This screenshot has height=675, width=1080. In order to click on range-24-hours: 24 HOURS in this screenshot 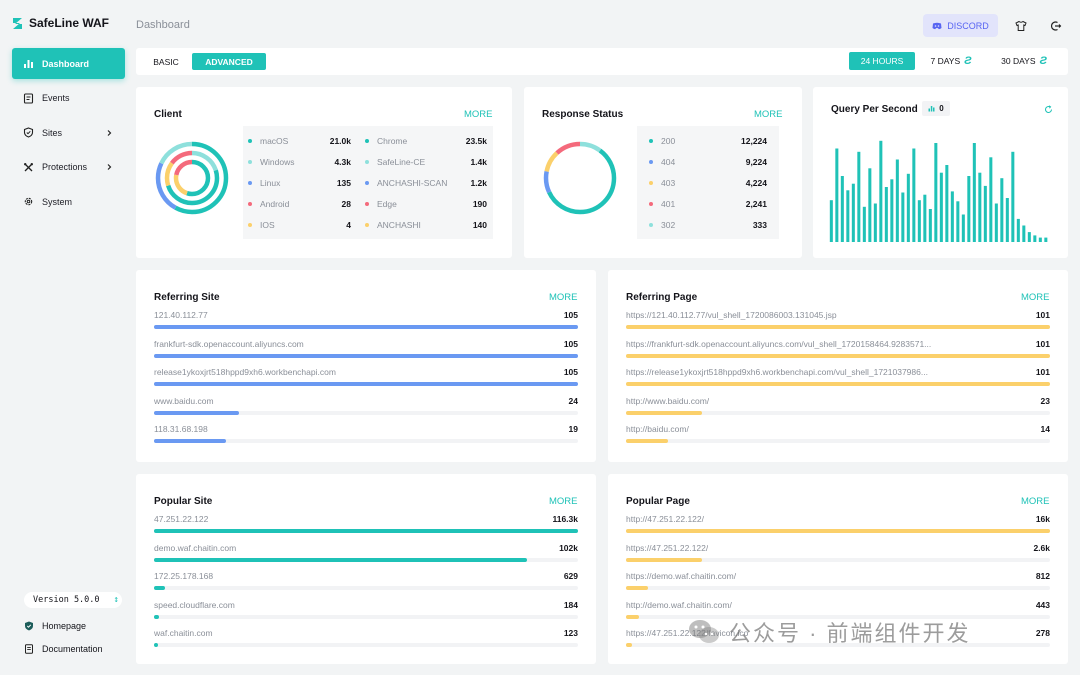, I will do `click(882, 61)`.